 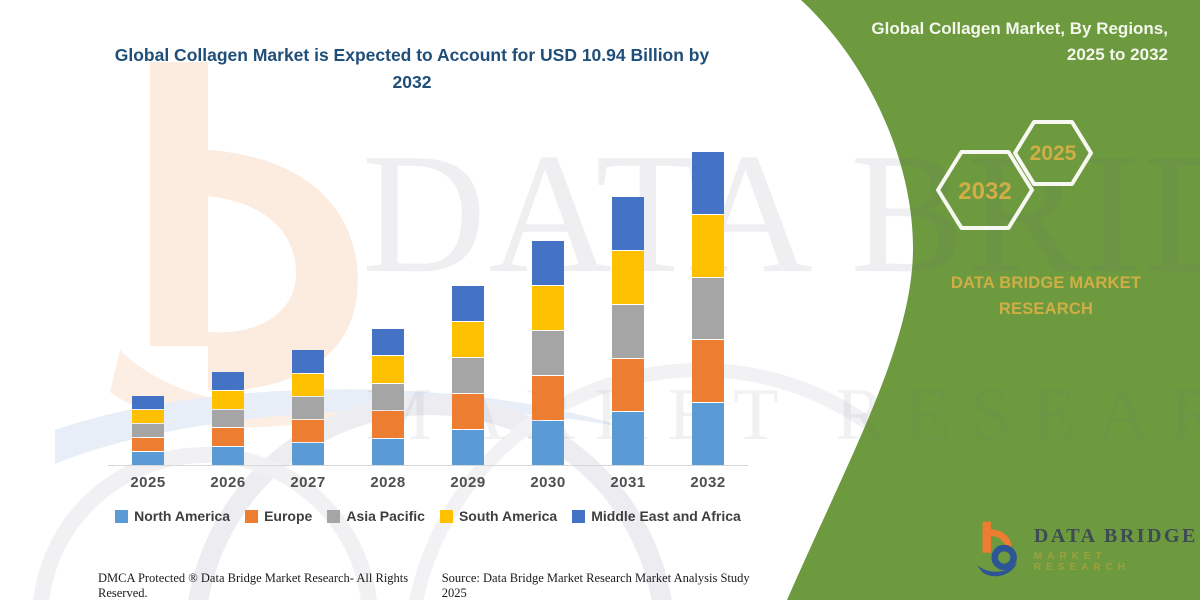 I want to click on bar-segment-2027-middle-east-and-africa, so click(x=308, y=361).